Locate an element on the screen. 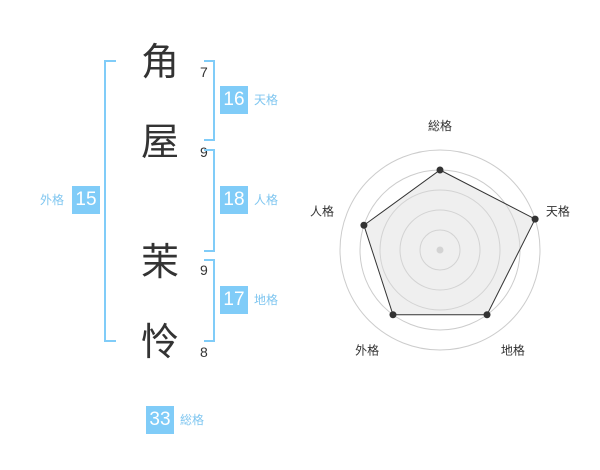 This screenshot has height=470, width=600. radar-axis-label: 天格 is located at coordinates (558, 211).